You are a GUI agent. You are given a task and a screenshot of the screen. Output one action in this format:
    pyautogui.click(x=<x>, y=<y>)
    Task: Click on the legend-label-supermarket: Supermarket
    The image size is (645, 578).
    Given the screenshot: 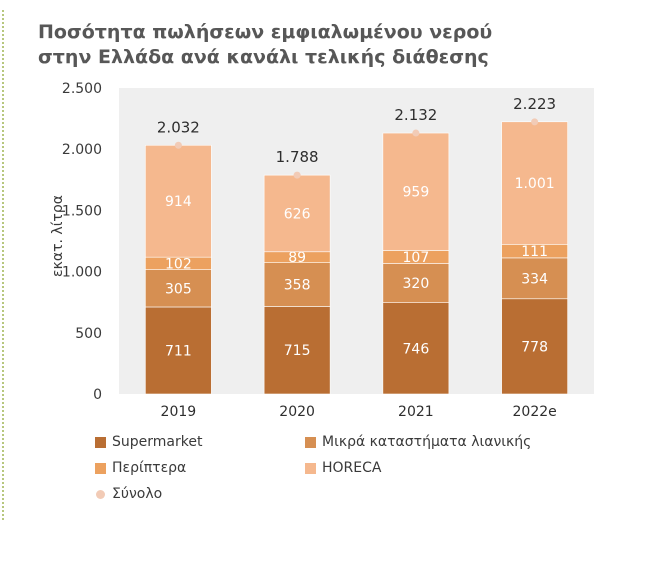 What is the action you would take?
    pyautogui.click(x=157, y=442)
    